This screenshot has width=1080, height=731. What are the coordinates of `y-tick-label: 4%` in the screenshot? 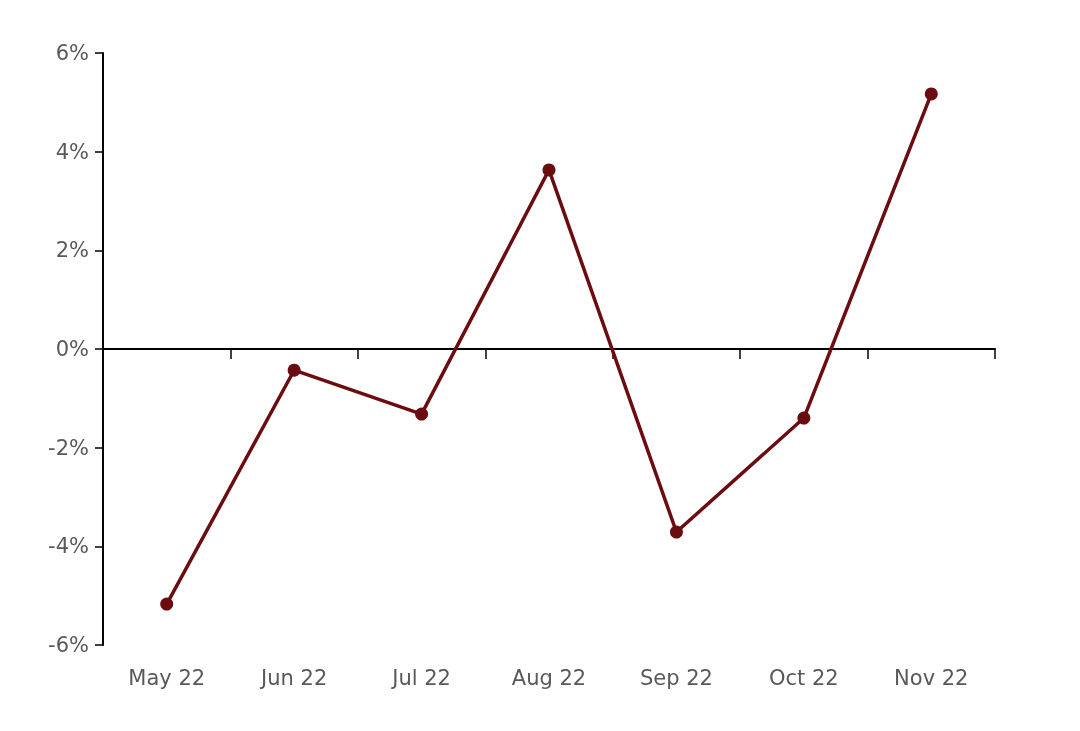 It's located at (72, 151).